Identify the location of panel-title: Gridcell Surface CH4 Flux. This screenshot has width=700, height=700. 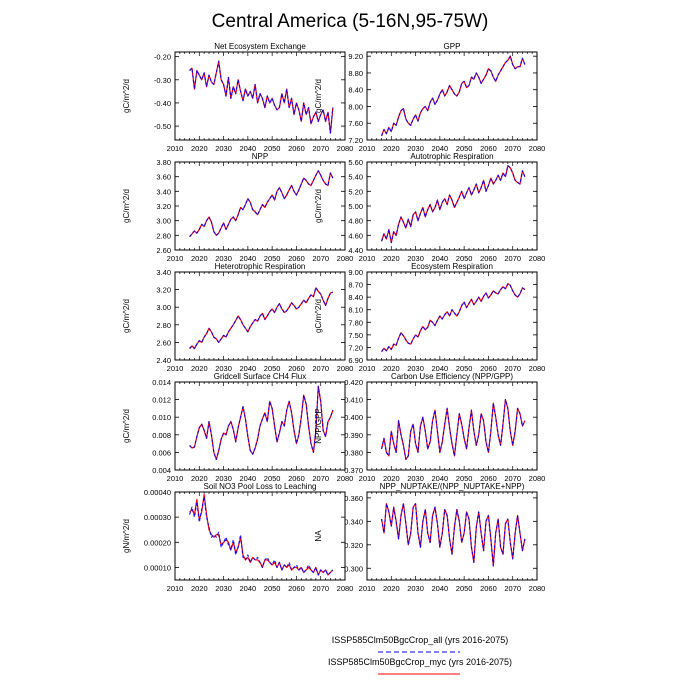
(260, 376).